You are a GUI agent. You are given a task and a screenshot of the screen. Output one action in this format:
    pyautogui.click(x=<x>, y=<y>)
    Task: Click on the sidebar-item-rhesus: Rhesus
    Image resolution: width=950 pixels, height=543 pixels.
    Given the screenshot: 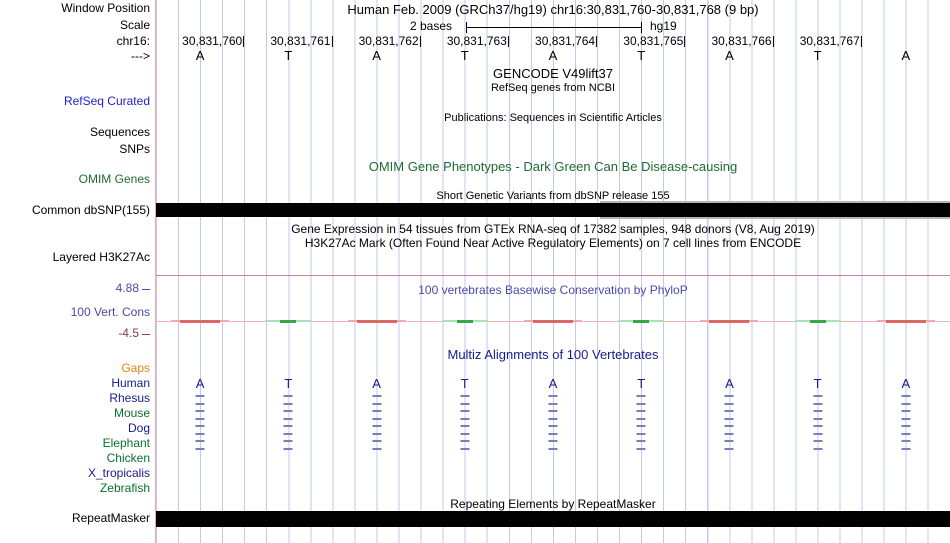 What is the action you would take?
    pyautogui.click(x=129, y=398)
    